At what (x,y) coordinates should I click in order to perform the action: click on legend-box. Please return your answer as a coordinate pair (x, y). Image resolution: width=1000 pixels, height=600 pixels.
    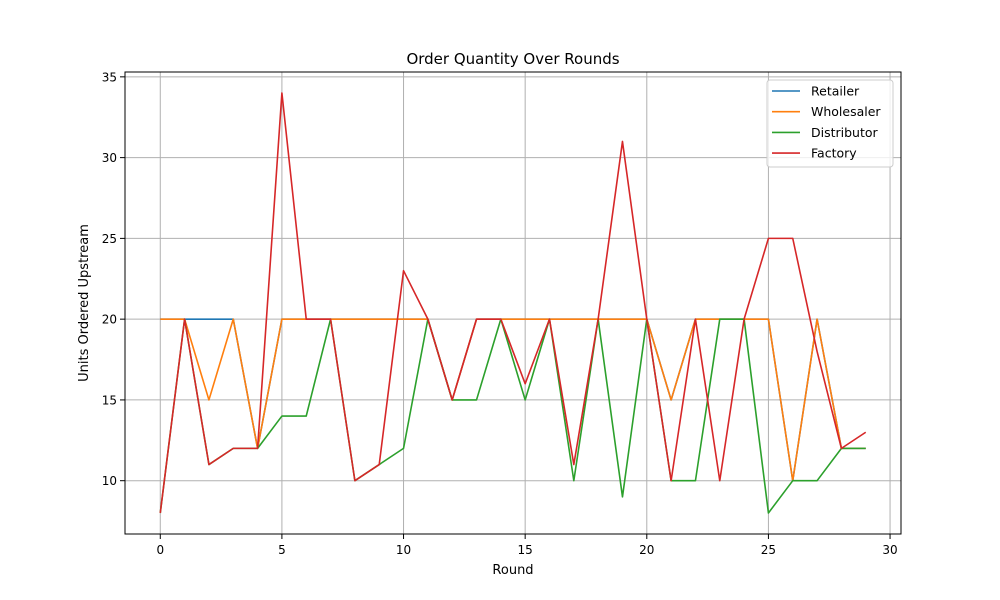
    Looking at the image, I should click on (830, 123).